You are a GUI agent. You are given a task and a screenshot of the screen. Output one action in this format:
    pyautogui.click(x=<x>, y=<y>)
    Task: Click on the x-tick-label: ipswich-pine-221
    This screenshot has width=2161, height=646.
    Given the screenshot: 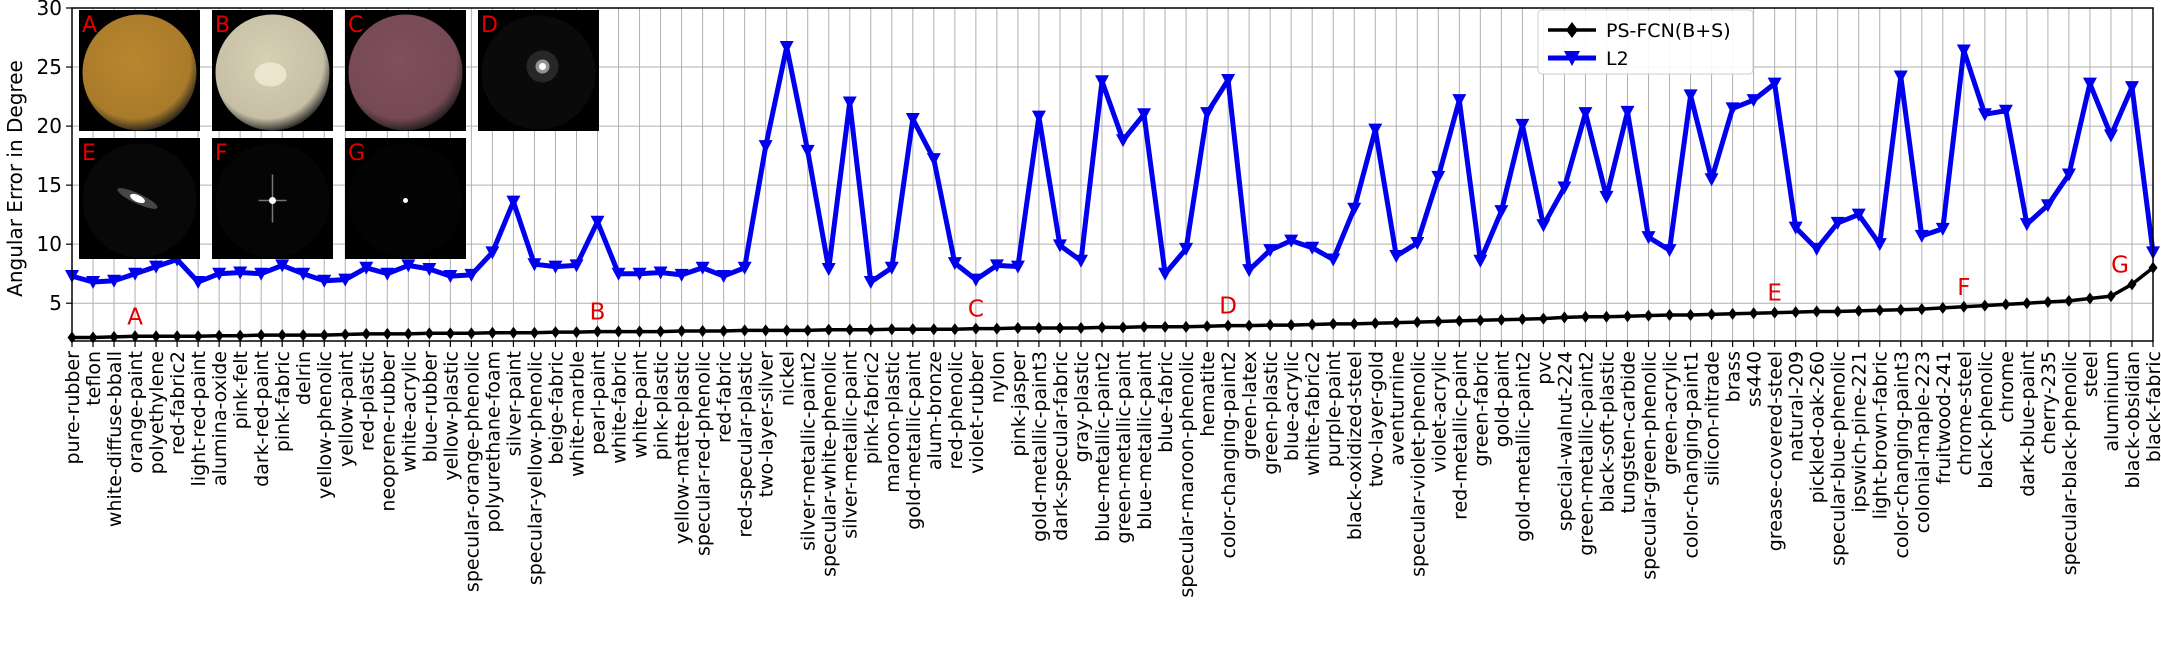 What is the action you would take?
    pyautogui.click(x=1860, y=432)
    